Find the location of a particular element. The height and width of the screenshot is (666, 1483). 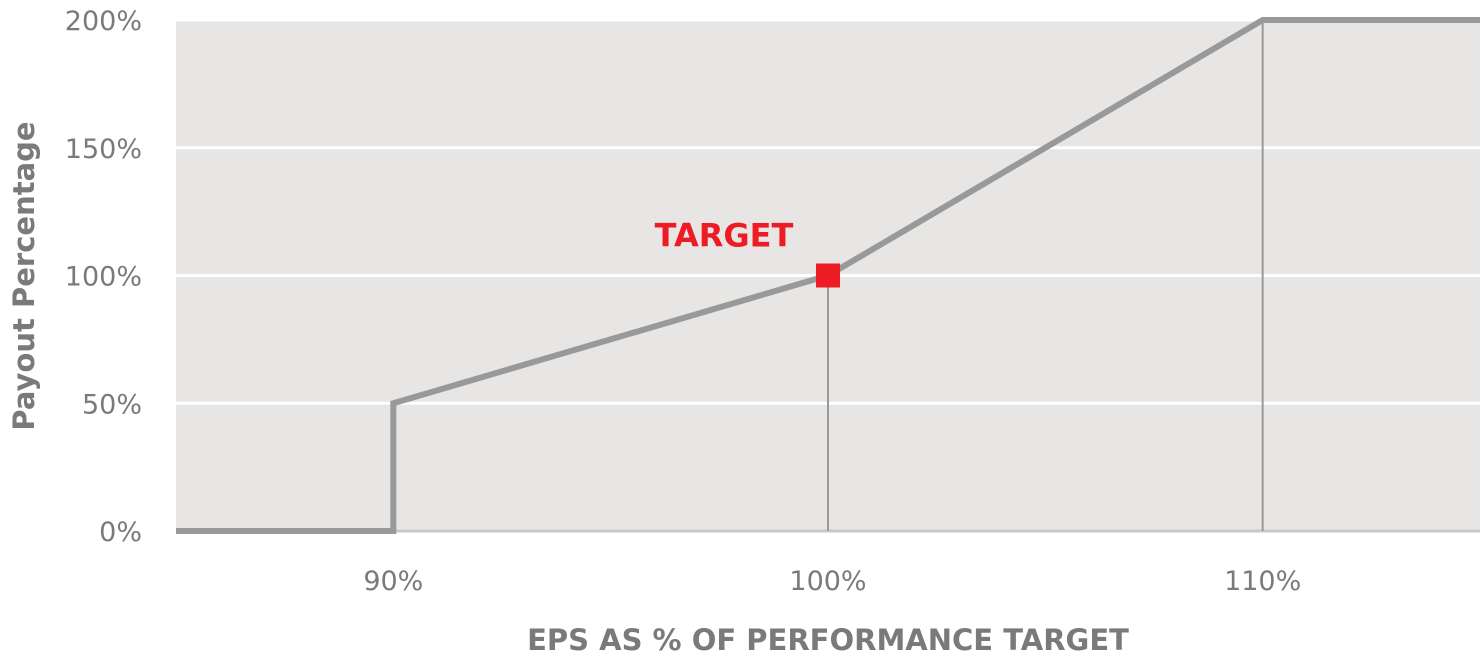

y-tick-label: 200% is located at coordinates (103, 21).